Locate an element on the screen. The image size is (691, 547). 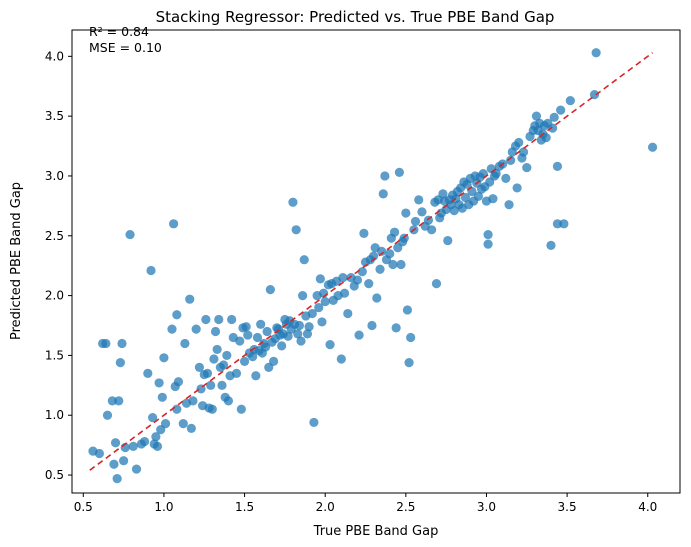
y-tick-label: 2.0 is located at coordinates (54, 296).